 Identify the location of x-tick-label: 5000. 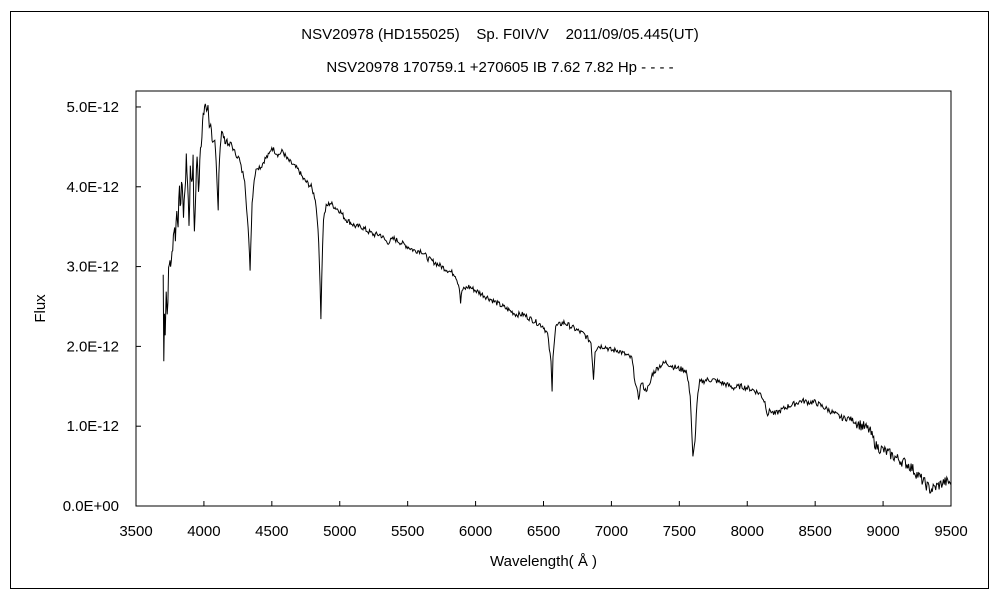
(339, 531).